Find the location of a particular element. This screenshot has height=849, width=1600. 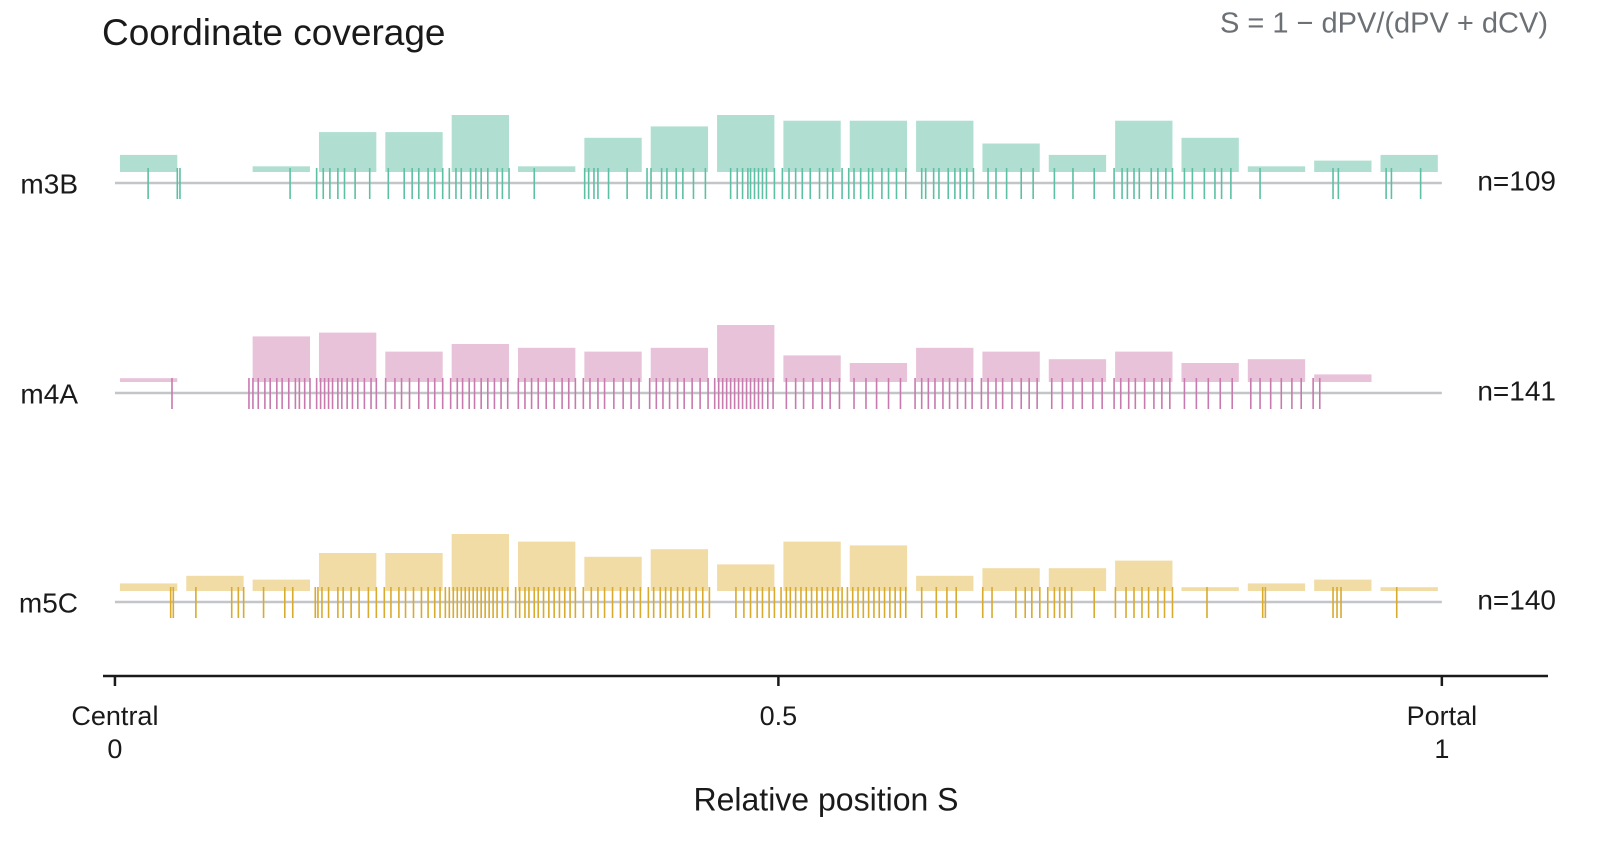

series-n-label: n=140 is located at coordinates (1516, 599).